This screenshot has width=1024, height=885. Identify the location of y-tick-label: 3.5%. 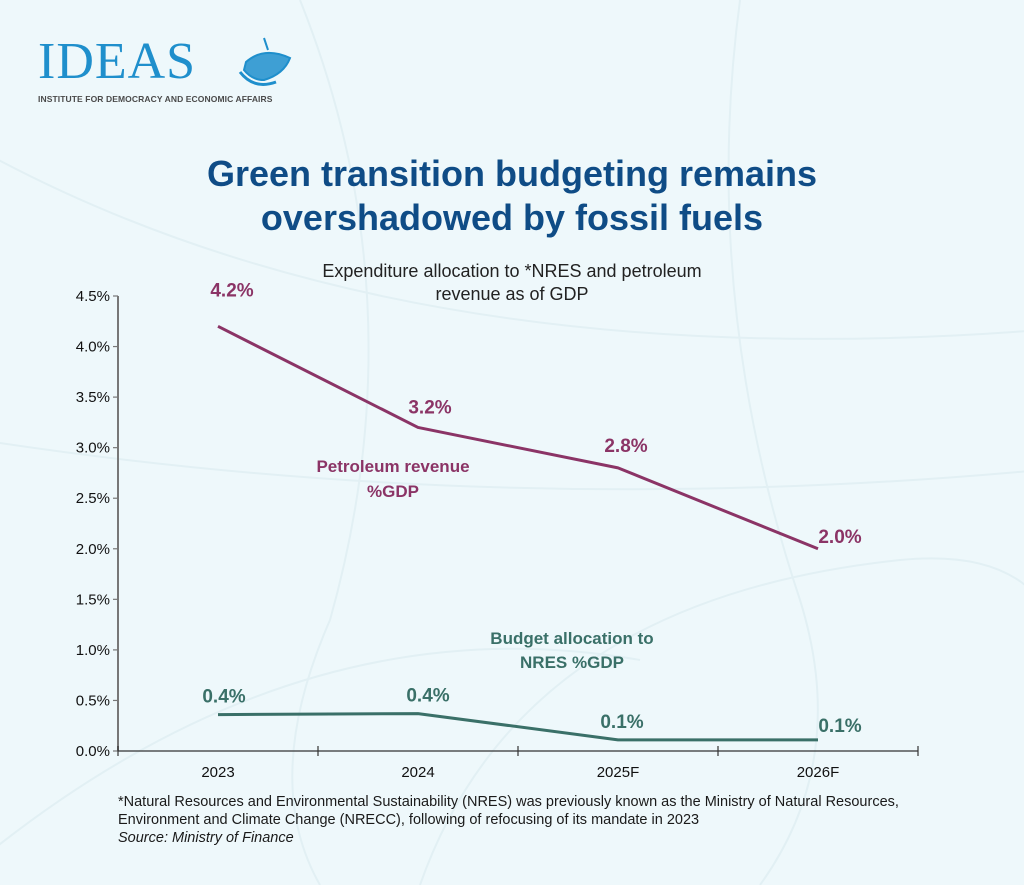
(93, 397).